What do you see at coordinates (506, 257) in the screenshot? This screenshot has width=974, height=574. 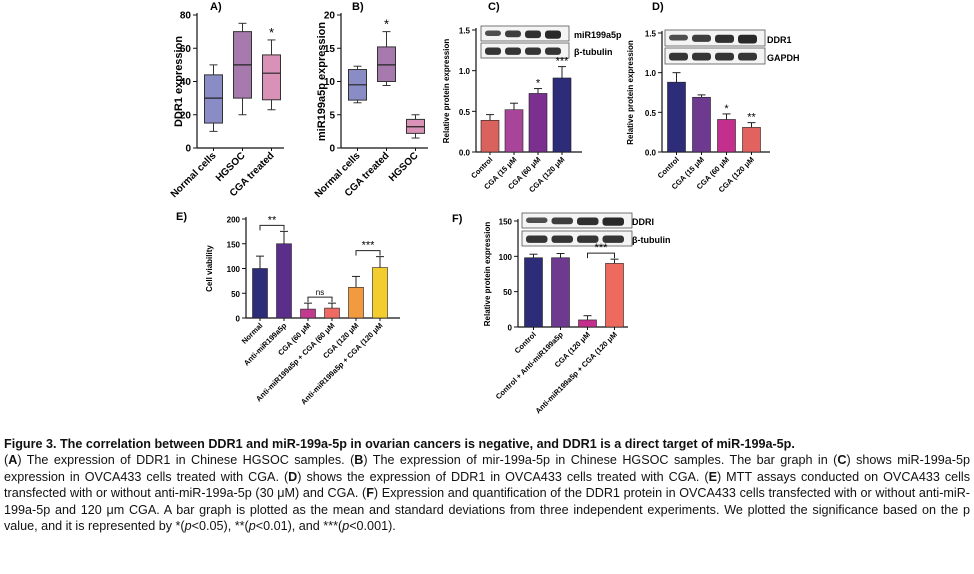 I see `y-tick-label: 100` at bounding box center [506, 257].